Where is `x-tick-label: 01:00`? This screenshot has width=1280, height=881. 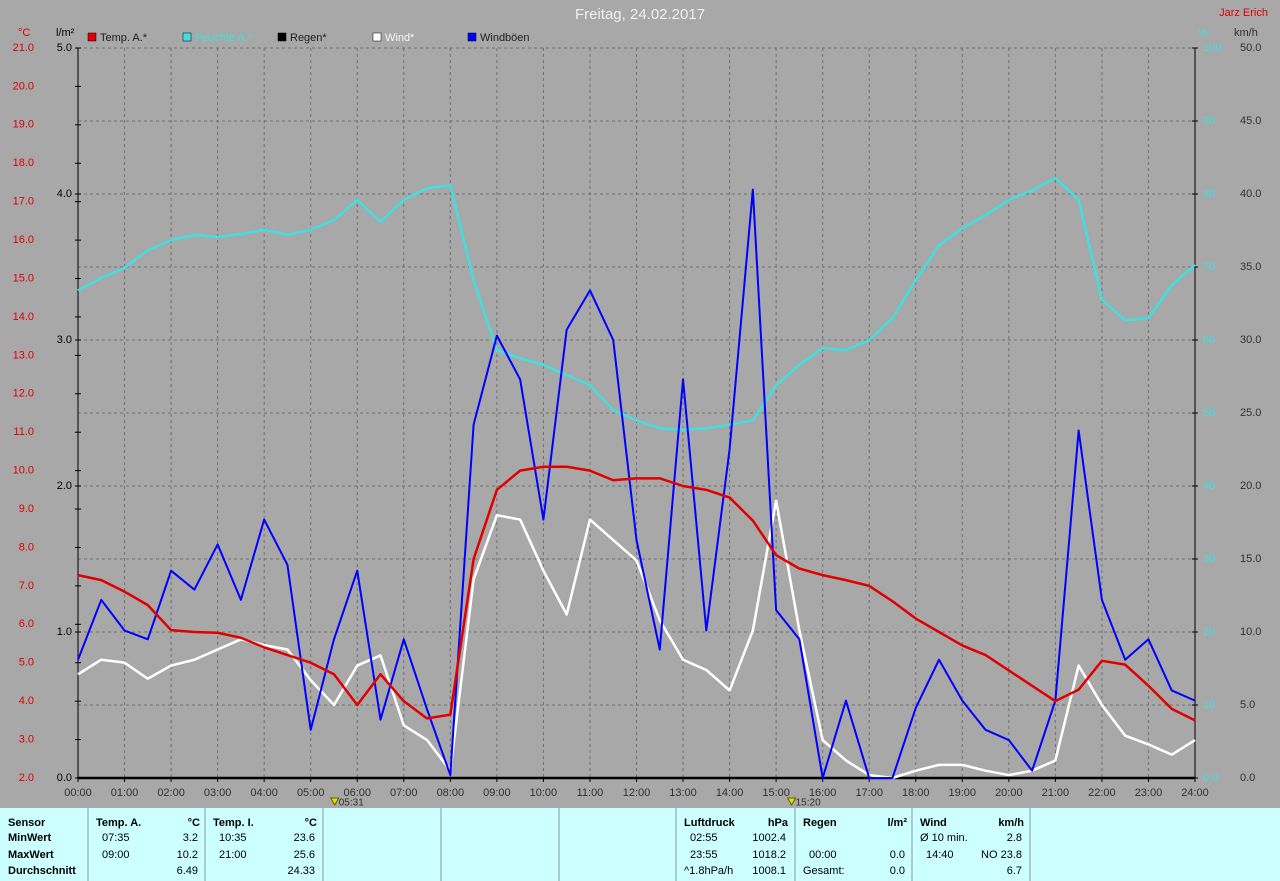
x-tick-label: 01:00 is located at coordinates (125, 793).